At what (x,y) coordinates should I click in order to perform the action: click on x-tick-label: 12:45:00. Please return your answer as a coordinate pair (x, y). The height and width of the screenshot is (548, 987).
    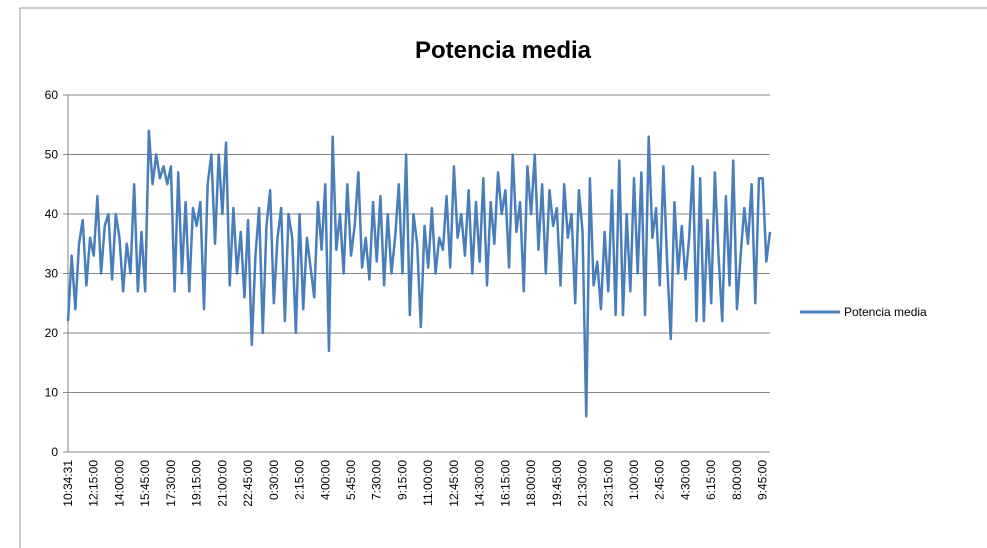
    Looking at the image, I should click on (454, 483).